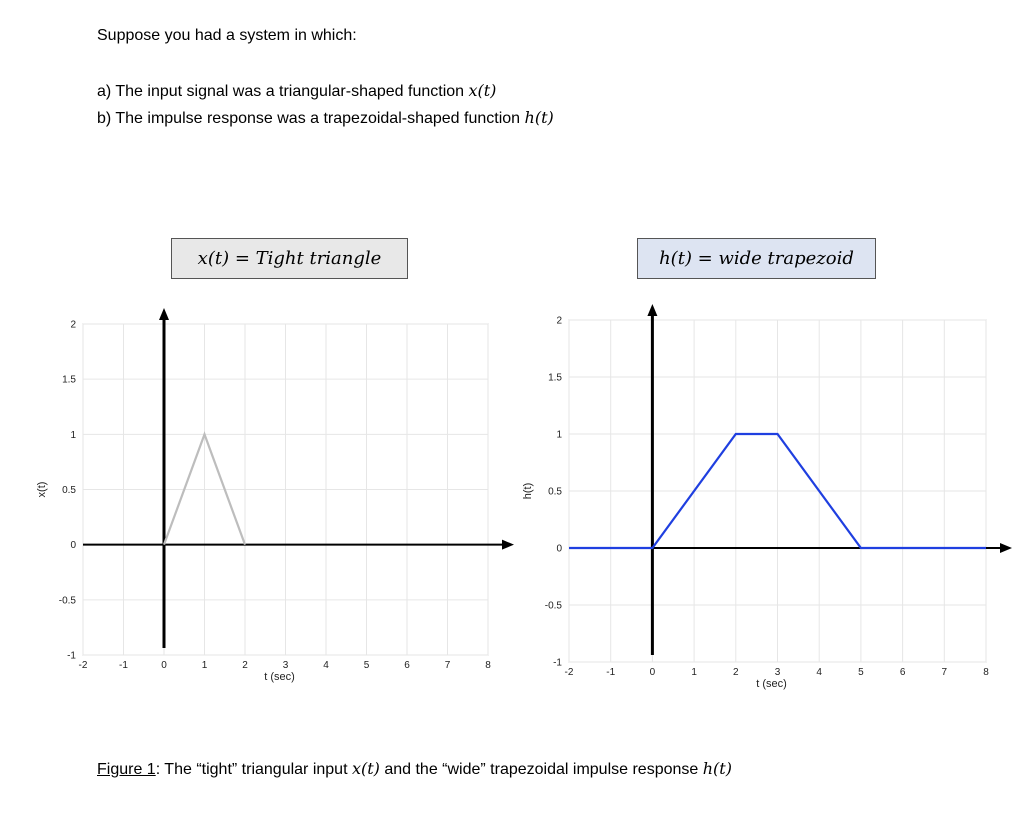  Describe the element at coordinates (227, 35) in the screenshot. I see `intro-line: Suppose you had a system in which:` at that location.